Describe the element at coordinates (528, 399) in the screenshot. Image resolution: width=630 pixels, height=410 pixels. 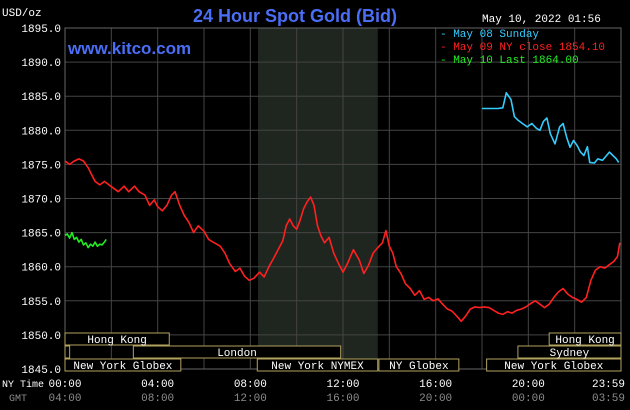
I see `x-tick-label-gmt: 00:00` at that location.